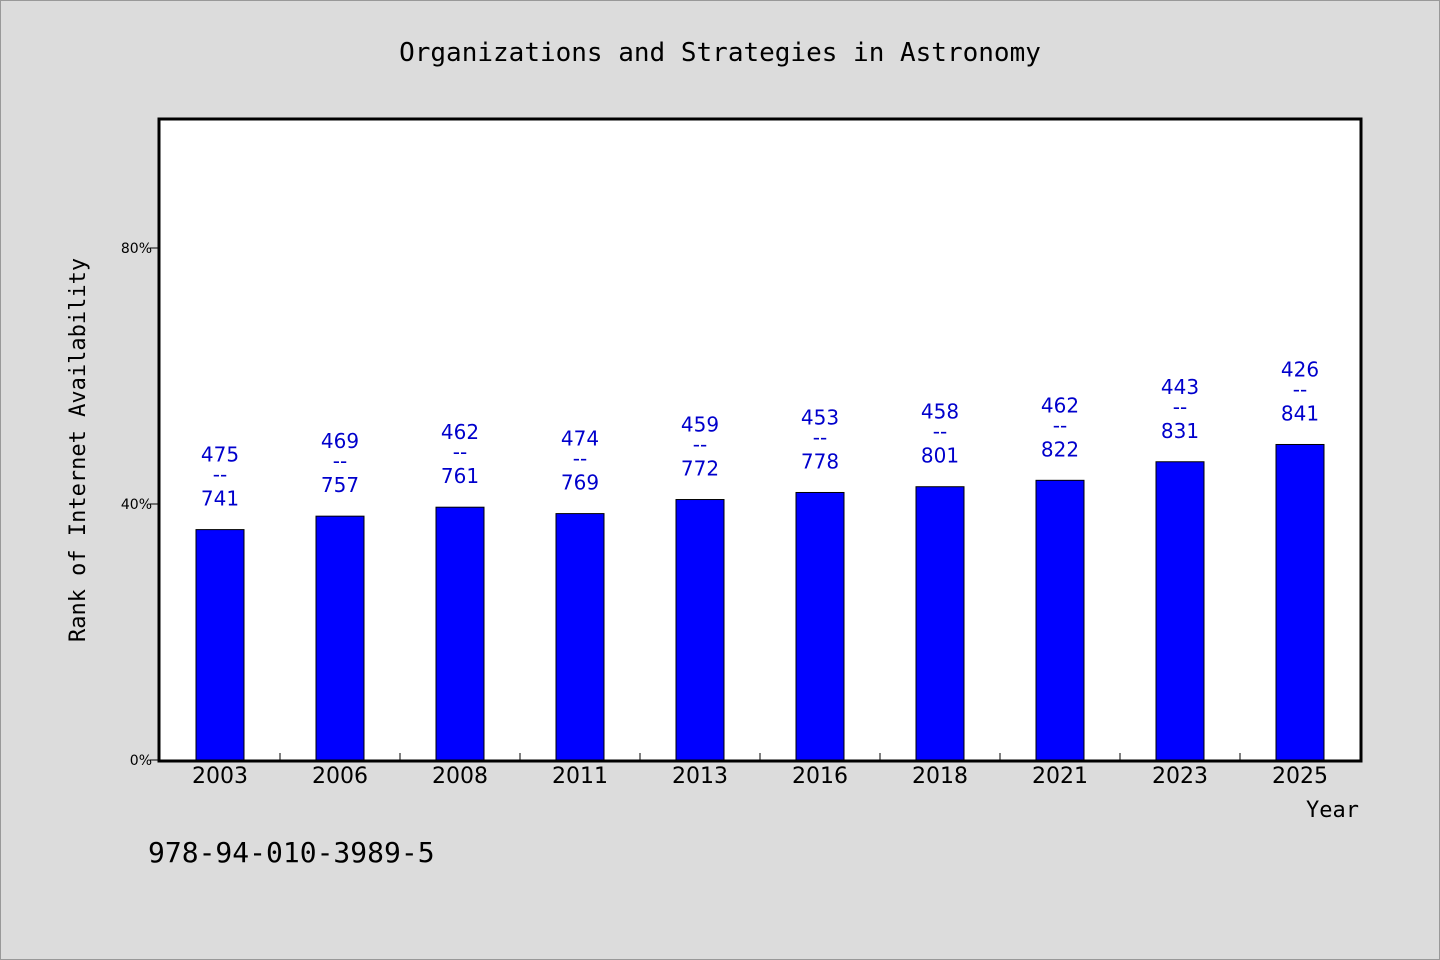 This screenshot has height=960, width=1440. I want to click on data-label-top: 469, so click(340, 441).